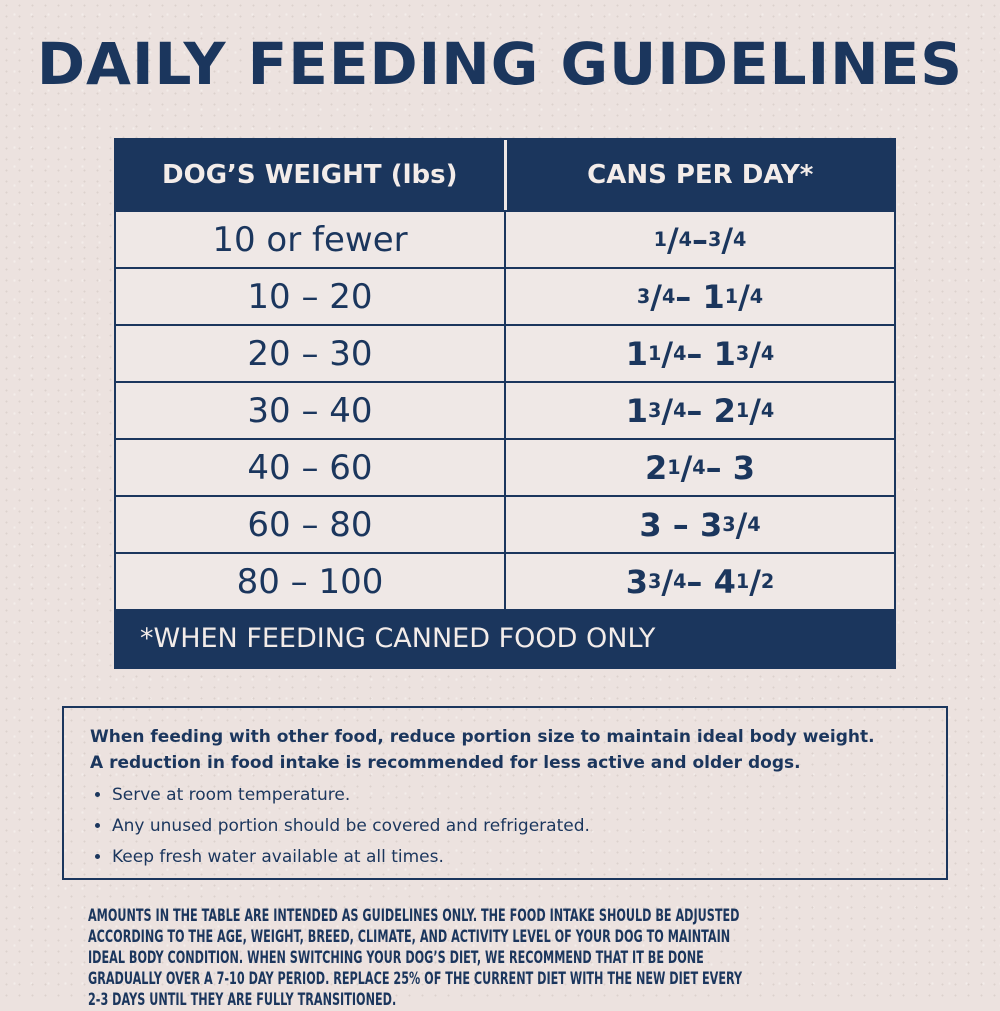 The height and width of the screenshot is (1011, 1000). Describe the element at coordinates (311, 239) in the screenshot. I see `weight-cell: 10 or fewer` at that location.